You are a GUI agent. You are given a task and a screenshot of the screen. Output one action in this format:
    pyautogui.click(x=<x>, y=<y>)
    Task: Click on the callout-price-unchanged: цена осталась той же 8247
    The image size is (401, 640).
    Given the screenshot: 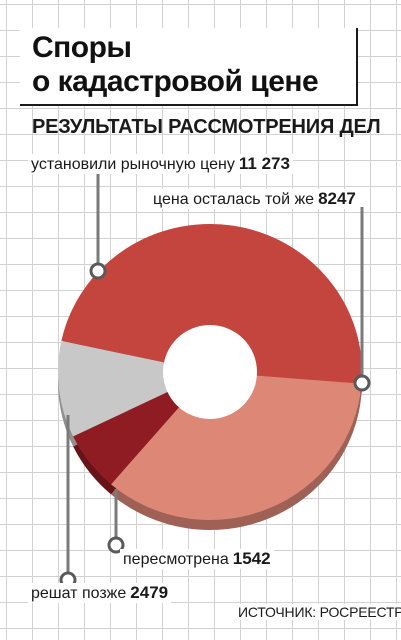 What is the action you would take?
    pyautogui.click(x=254, y=199)
    